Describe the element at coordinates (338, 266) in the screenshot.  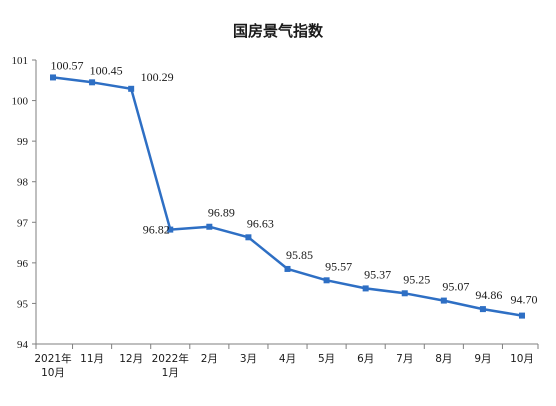
I see `data-label: 95.57` at that location.